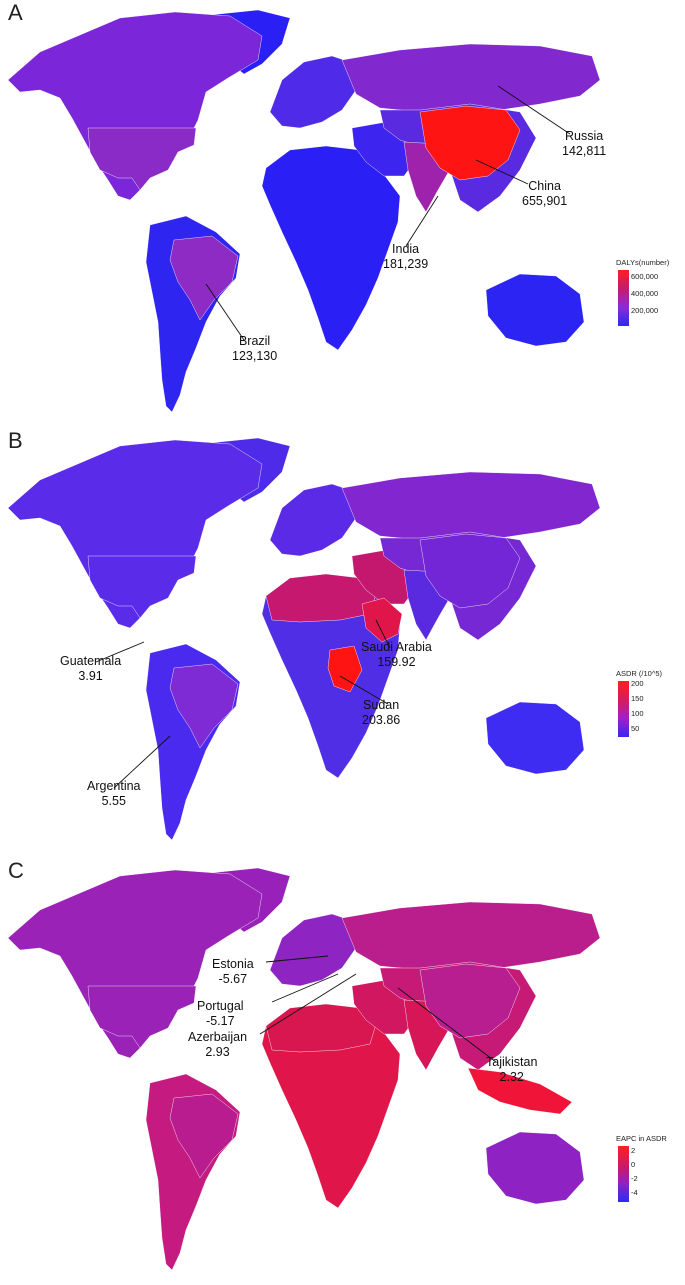 This screenshot has width=685, height=1285. What do you see at coordinates (16, 870) in the screenshot?
I see `panel-letter: C` at bounding box center [16, 870].